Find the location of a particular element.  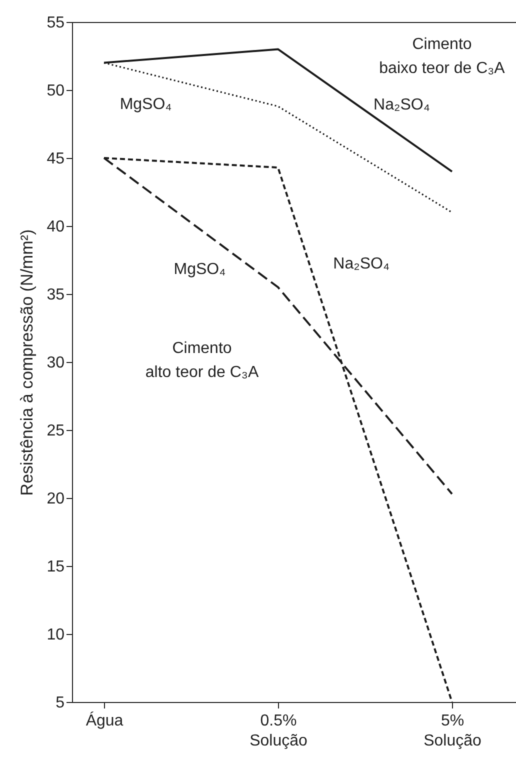

y-axis-title: Resistência à compressão (N/mm²) is located at coordinates (27, 362).